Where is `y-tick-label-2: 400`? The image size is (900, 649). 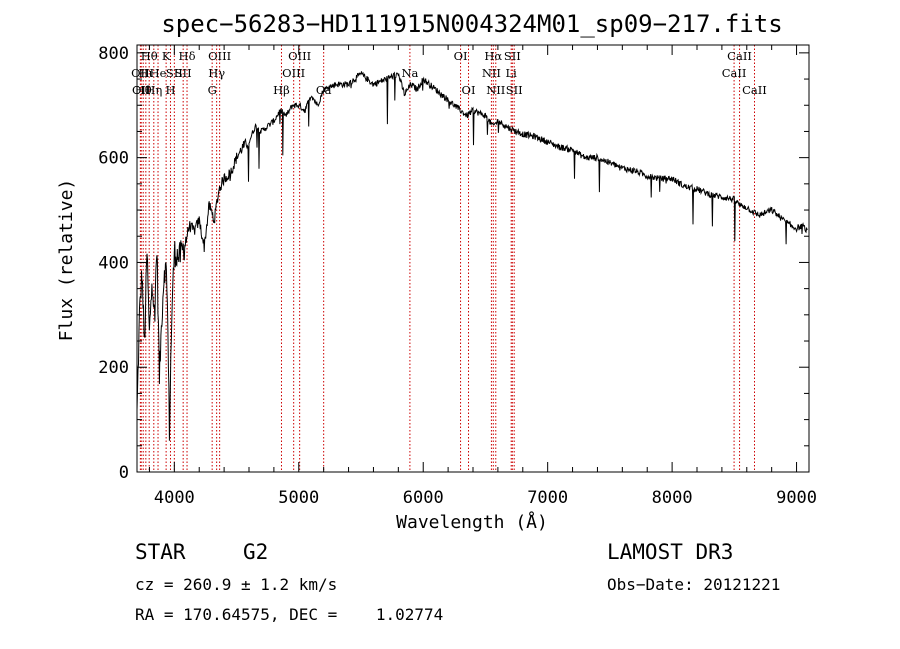
y-tick-label-2: 400 is located at coordinates (113, 263).